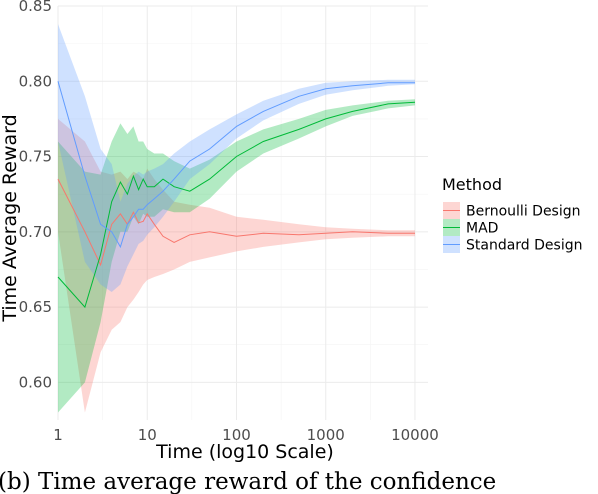  I want to click on x-tick-label: 1, so click(58, 435).